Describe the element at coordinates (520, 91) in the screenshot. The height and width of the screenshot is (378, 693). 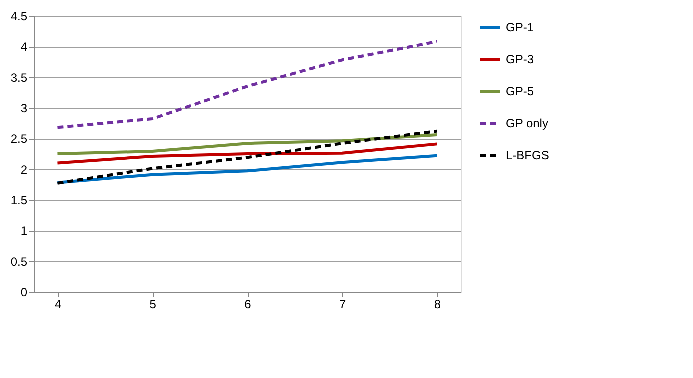
I see `legend-label: GP-5` at that location.